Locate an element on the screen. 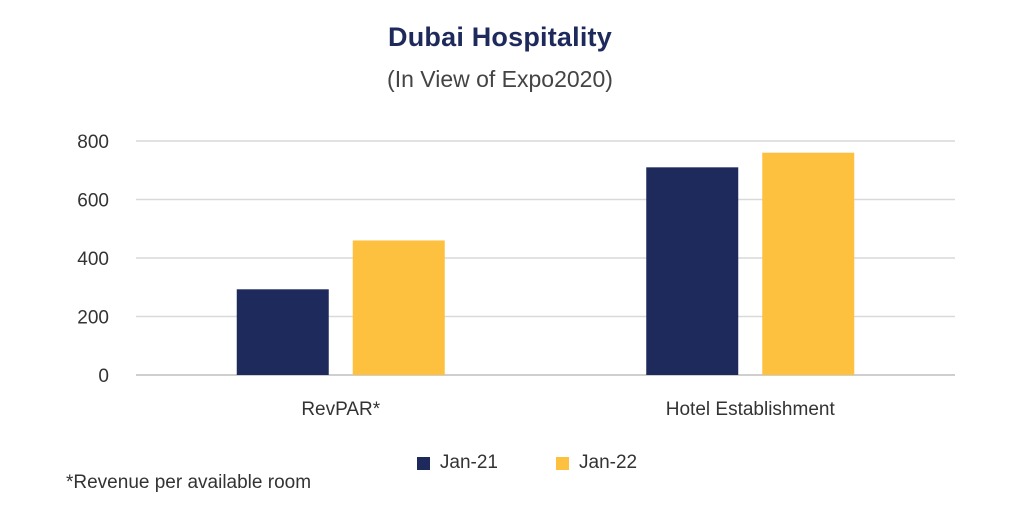  y-tick-label: 0 is located at coordinates (103, 376).